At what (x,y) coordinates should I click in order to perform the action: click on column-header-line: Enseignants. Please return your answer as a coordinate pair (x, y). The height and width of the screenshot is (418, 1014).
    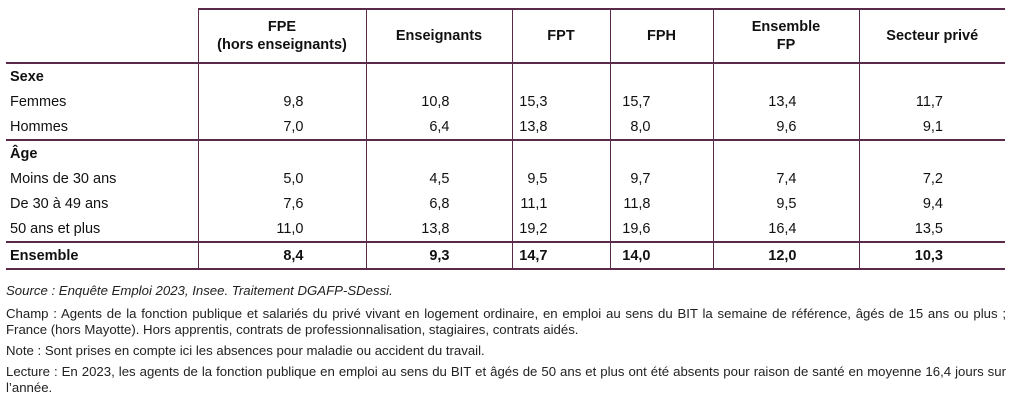
    Looking at the image, I should click on (439, 36).